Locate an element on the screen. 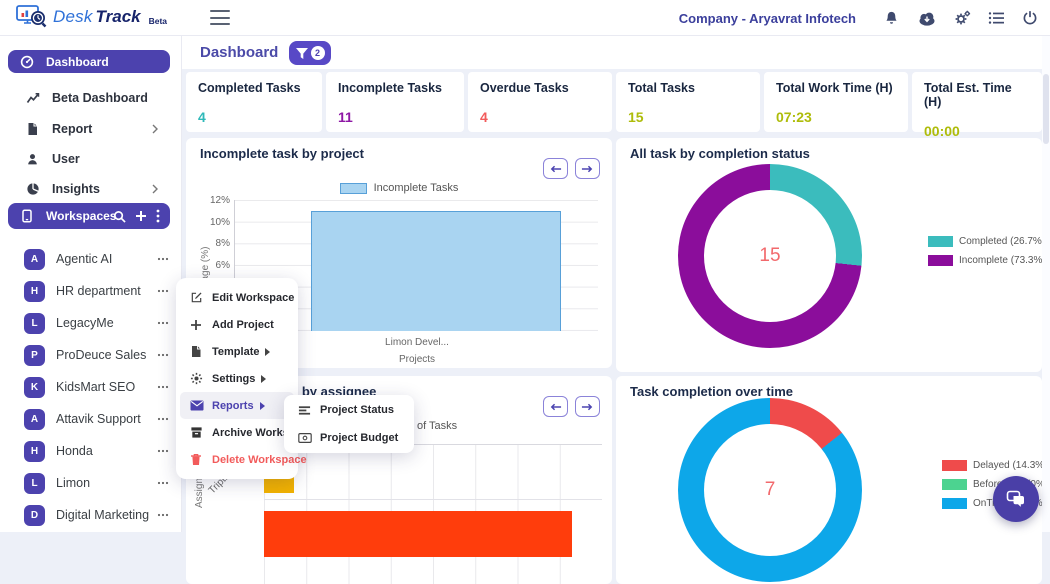 The height and width of the screenshot is (584, 1050). workspace-item-attavik-support: A Attavik Support is located at coordinates (91, 419).